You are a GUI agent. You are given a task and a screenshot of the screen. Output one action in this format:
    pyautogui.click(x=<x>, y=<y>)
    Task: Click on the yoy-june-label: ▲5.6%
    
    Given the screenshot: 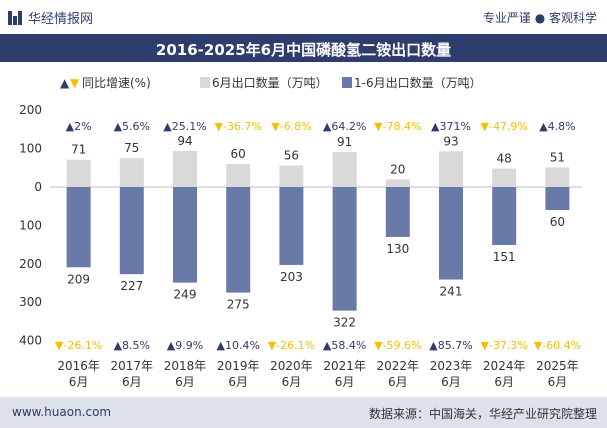 What is the action you would take?
    pyautogui.click(x=132, y=126)
    